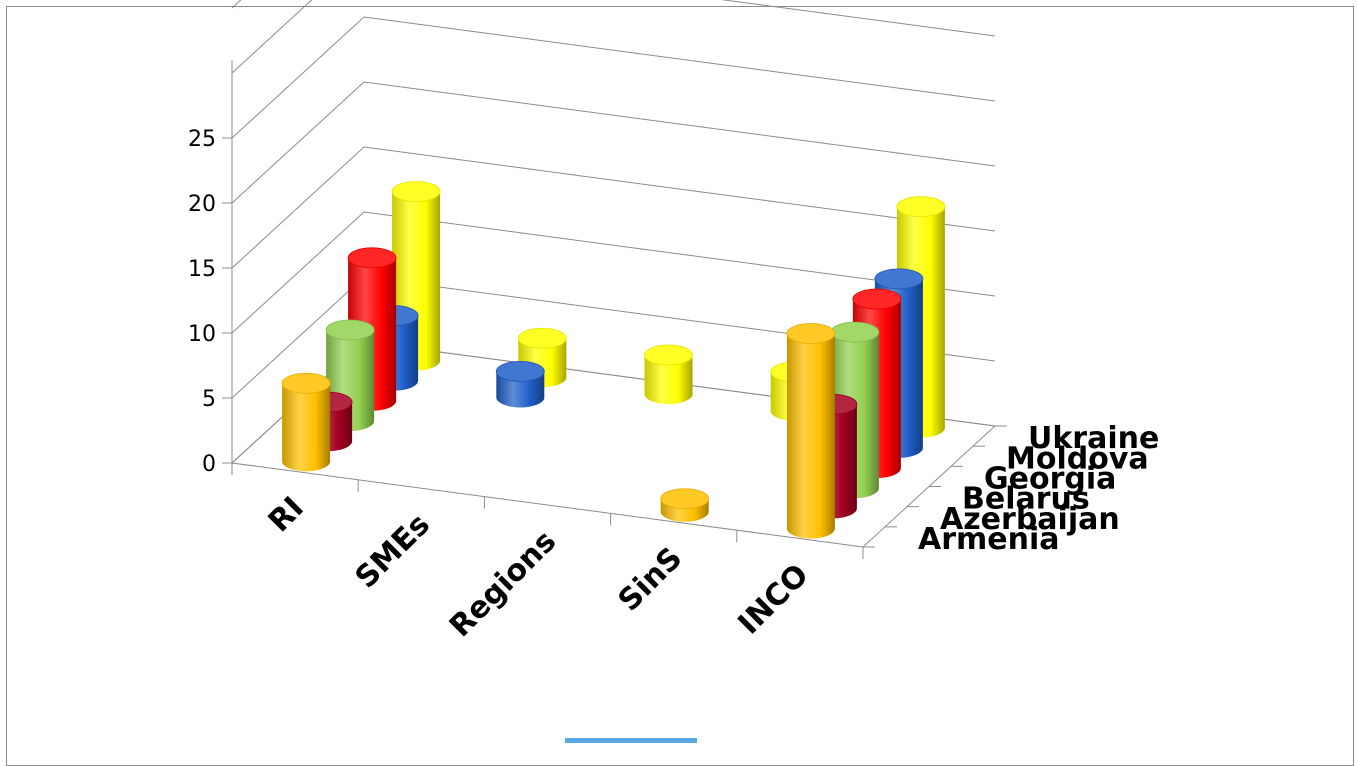 The image size is (1358, 766). Describe the element at coordinates (1030, 519) in the screenshot. I see `z-tick-label: Azerbaijan` at that location.